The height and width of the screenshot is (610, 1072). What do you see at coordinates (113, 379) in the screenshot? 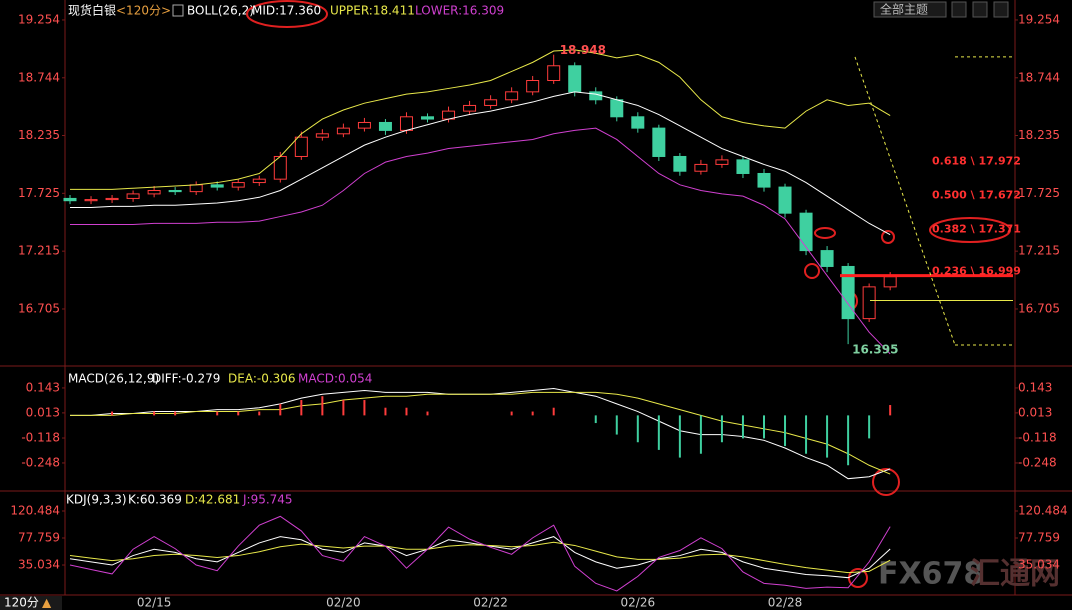
I see `panel-title: MACD(26,12,9)` at bounding box center [113, 379].